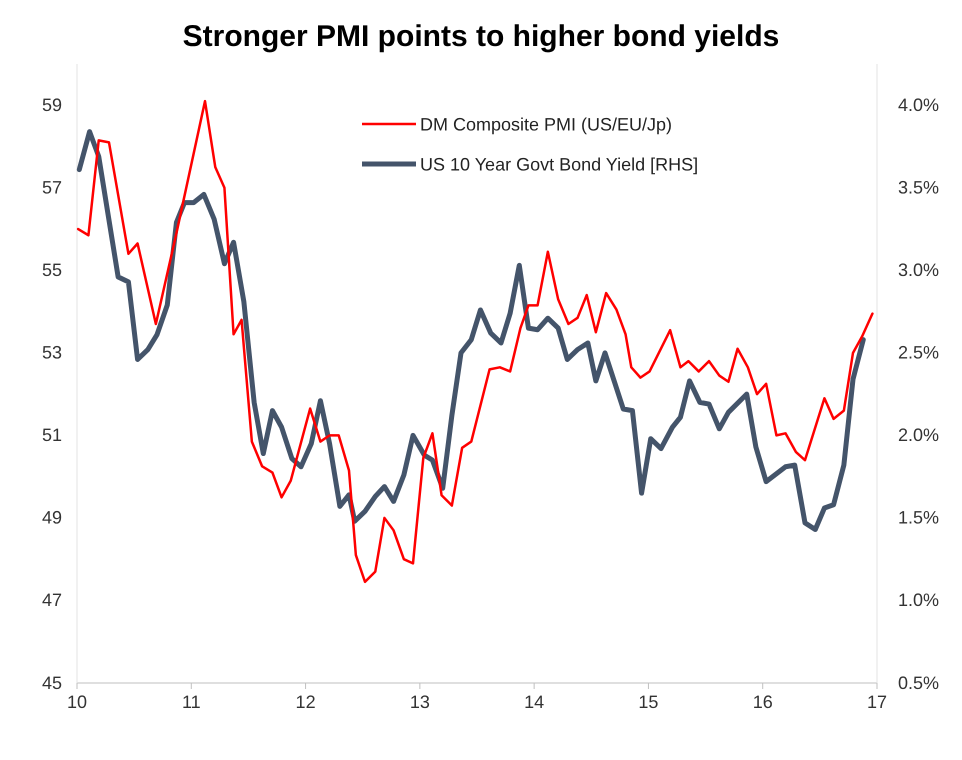  Describe the element at coordinates (52, 600) in the screenshot. I see `y-tick-label: 47` at that location.